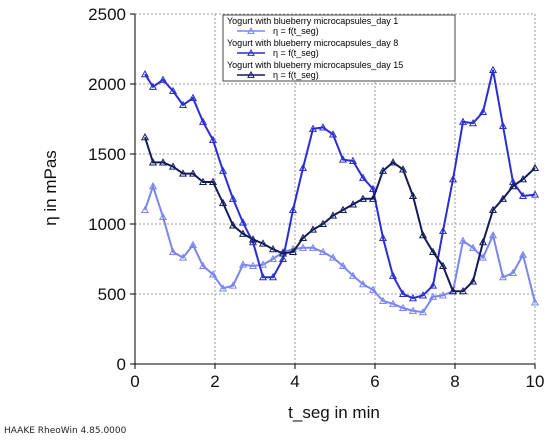  What do you see at coordinates (214, 381) in the screenshot?
I see `x-tick-label: 2` at bounding box center [214, 381].